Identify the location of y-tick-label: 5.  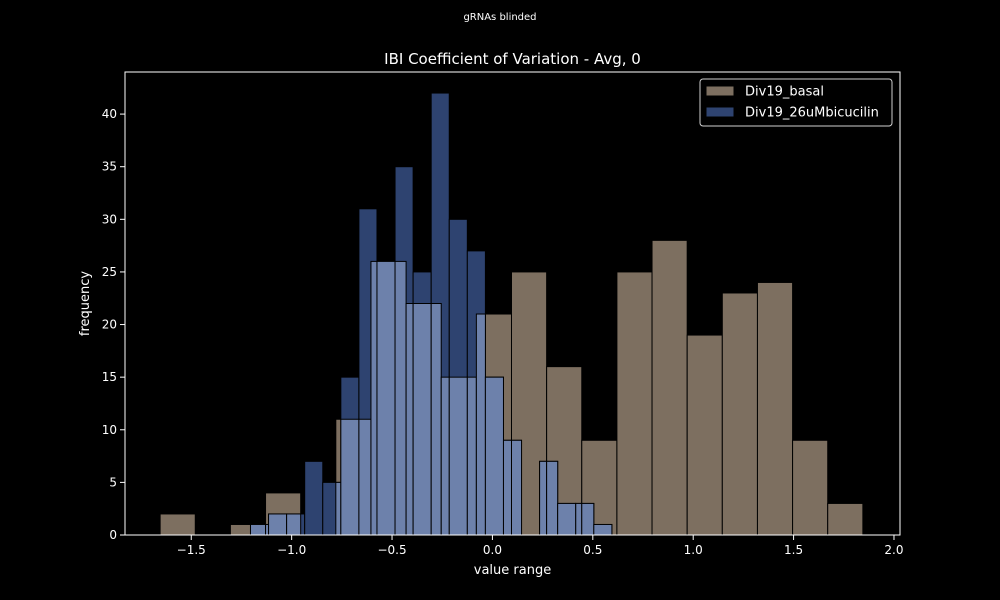
(113, 482).